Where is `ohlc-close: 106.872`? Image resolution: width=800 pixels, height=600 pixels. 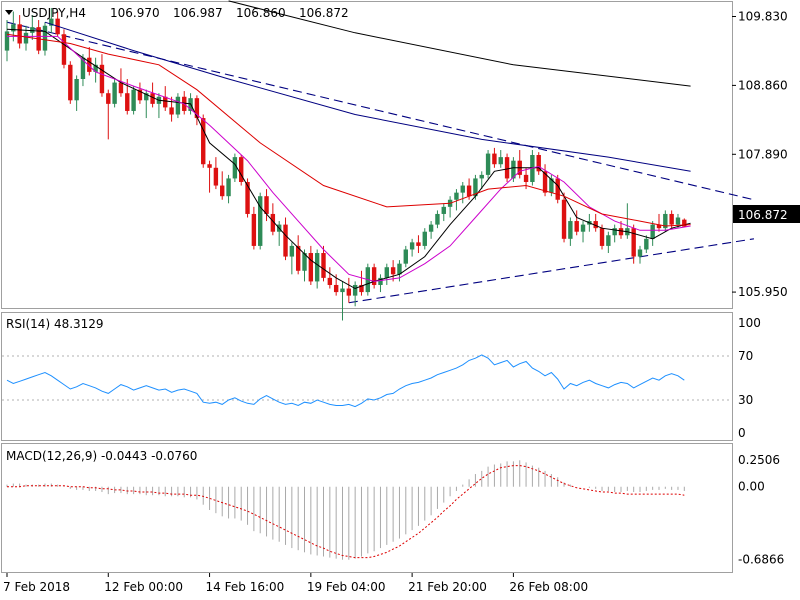 ohlc-close: 106.872 is located at coordinates (324, 13).